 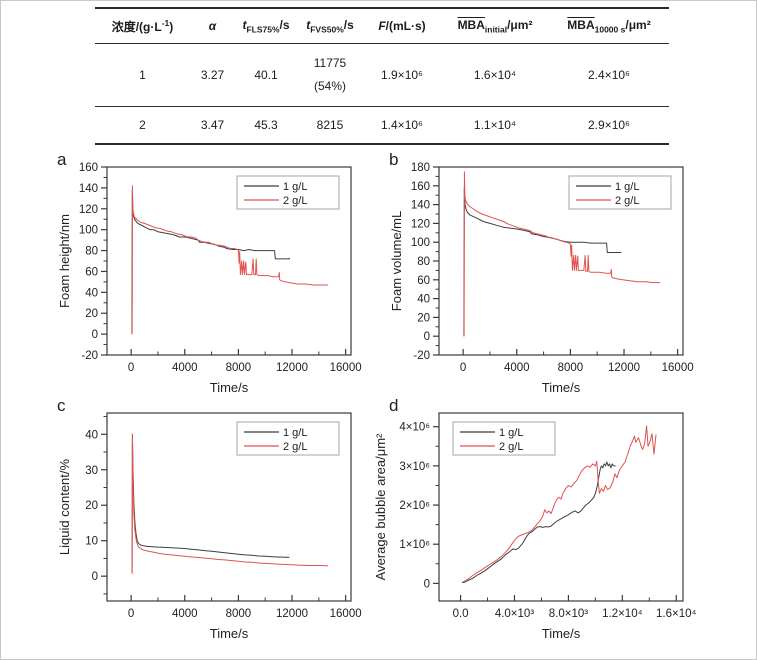 I want to click on y-tick-label: -20, so click(x=89, y=356).